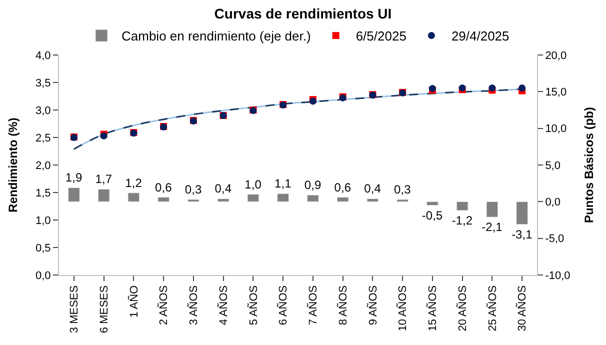  What do you see at coordinates (556, 92) in the screenshot?
I see `y2-tick-label: 15,0` at bounding box center [556, 92].